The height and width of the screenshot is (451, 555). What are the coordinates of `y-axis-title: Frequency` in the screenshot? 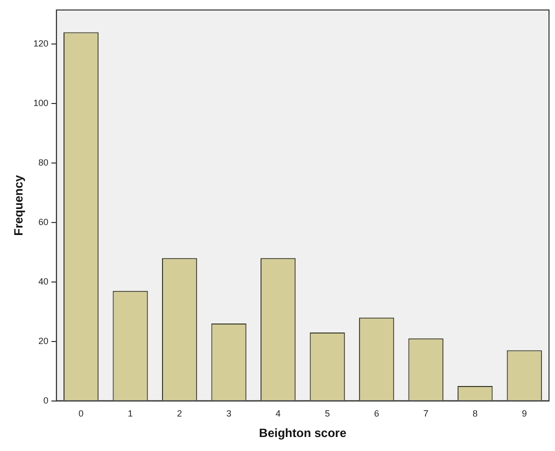 It's located at (19, 205).